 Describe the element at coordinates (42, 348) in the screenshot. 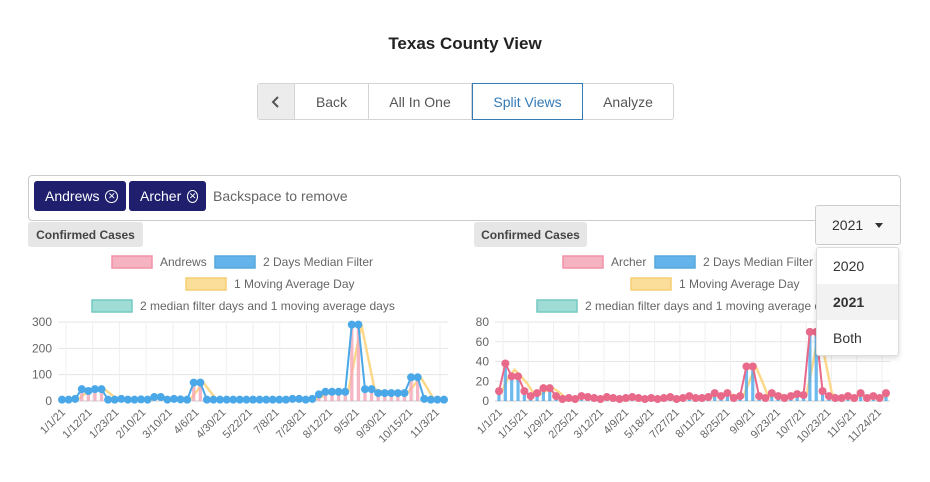

I see `y-tick-label: 200` at that location.